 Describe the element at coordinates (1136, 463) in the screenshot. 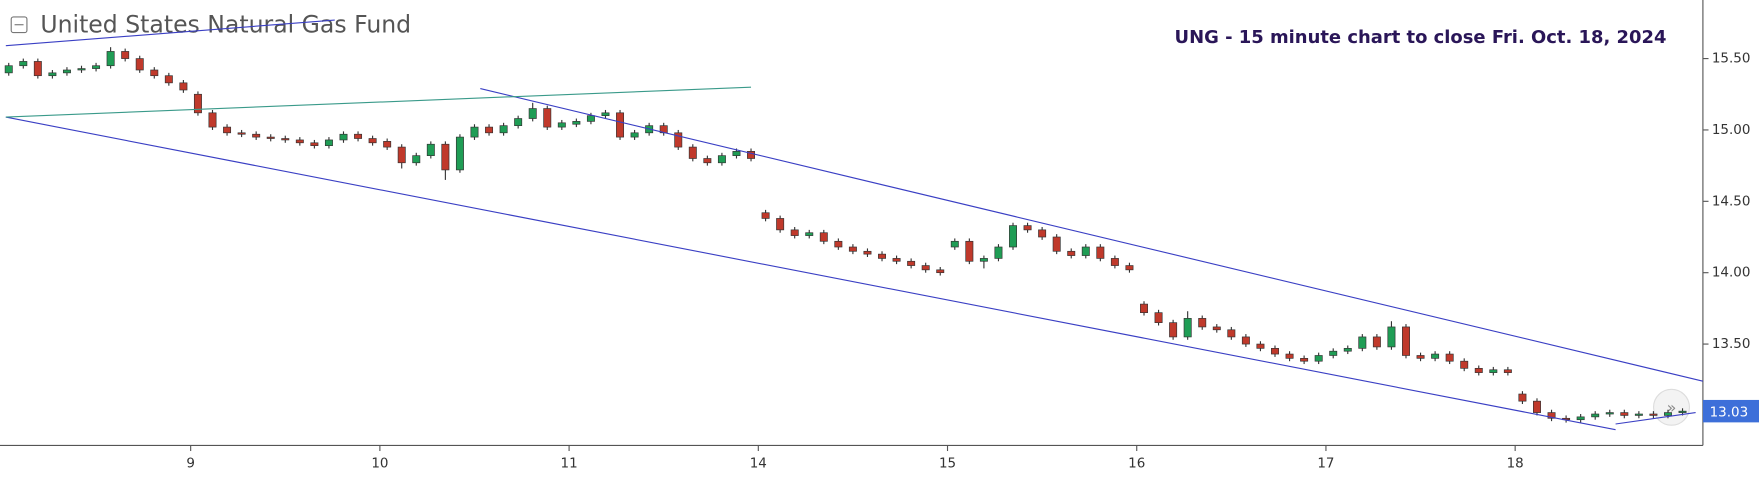

I see `x-tick-label: 16` at that location.